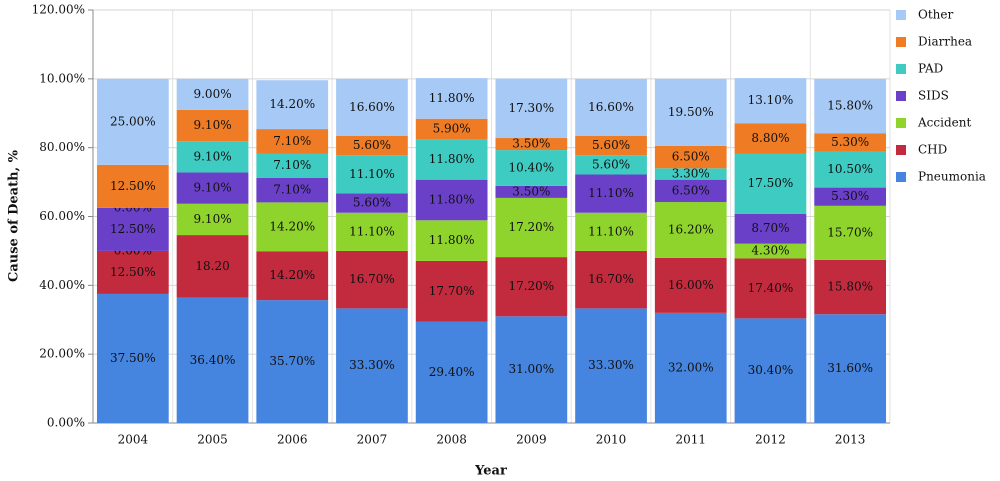 This screenshot has height=481, width=1000. I want to click on legend-label: Pneumonia, so click(952, 177).